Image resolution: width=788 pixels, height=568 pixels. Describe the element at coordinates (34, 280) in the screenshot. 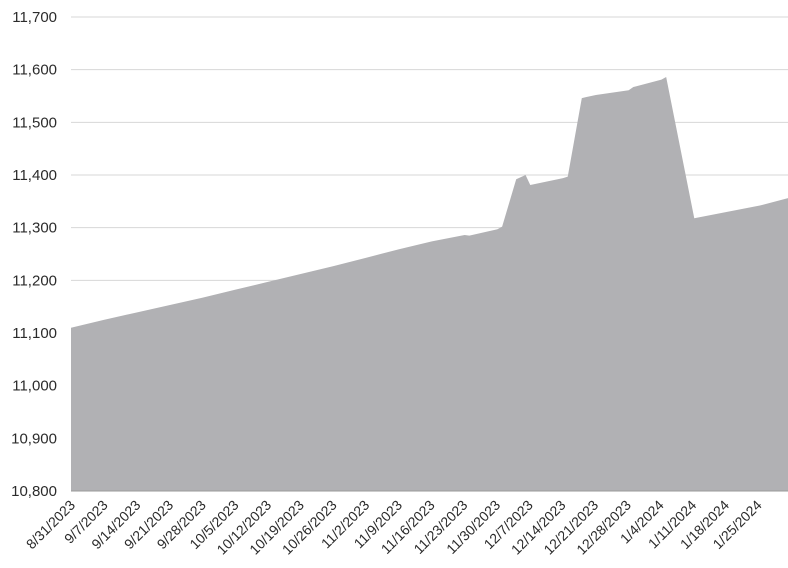

I see `y-tick-label: 11,200` at that location.